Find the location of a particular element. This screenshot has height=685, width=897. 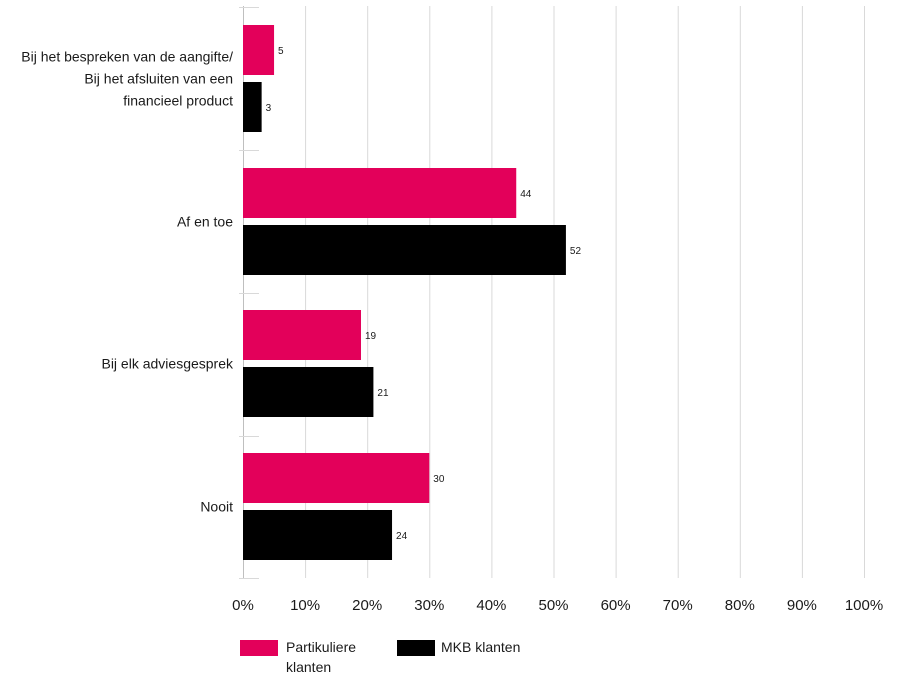

x-tick-label: 70% is located at coordinates (678, 605).